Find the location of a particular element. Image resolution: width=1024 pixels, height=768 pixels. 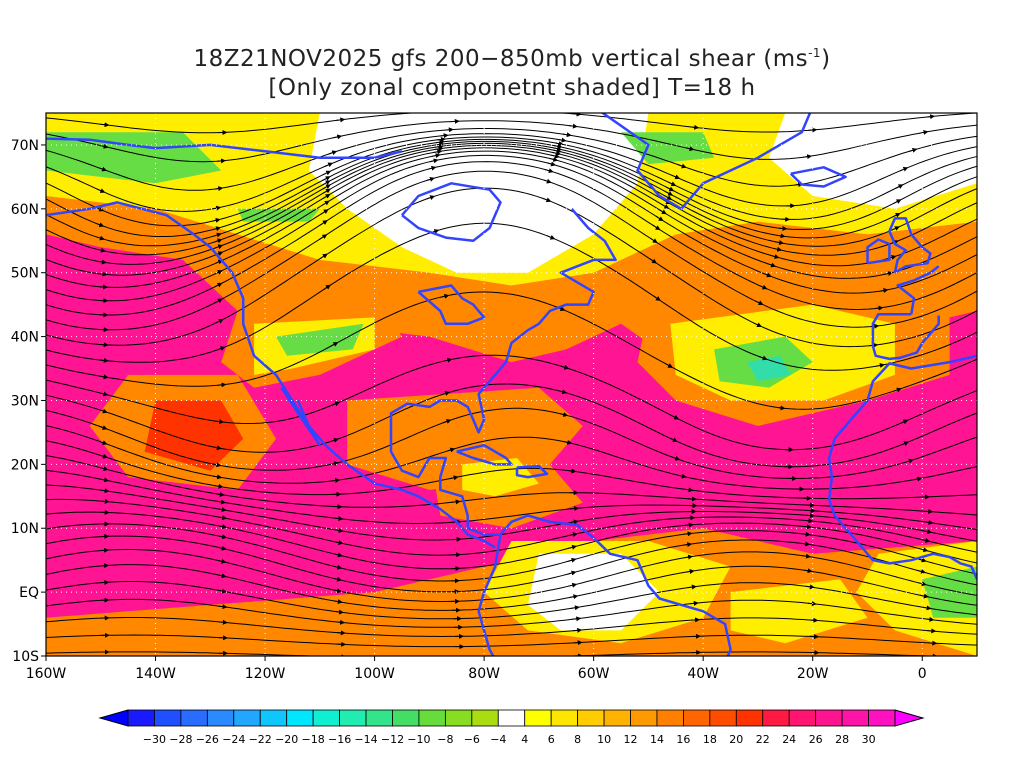

shade-white-europe is located at coordinates (872, 161).